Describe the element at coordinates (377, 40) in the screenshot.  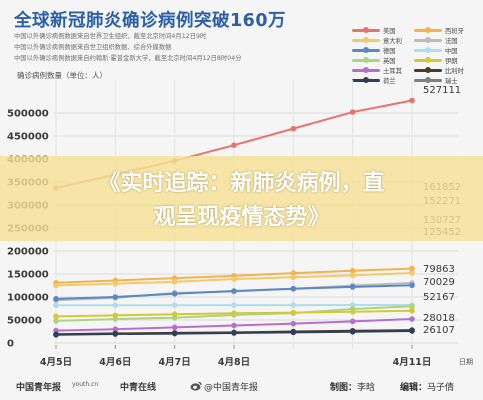
I see `legend-item: 意大利` at that location.